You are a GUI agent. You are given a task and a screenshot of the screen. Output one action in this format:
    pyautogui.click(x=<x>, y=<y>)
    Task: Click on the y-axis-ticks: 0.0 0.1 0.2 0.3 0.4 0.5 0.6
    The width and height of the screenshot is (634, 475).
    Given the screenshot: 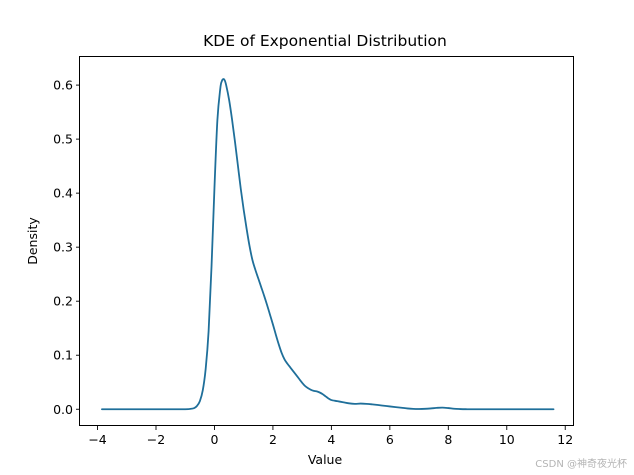 What is the action you would take?
    pyautogui.click(x=66, y=247)
    